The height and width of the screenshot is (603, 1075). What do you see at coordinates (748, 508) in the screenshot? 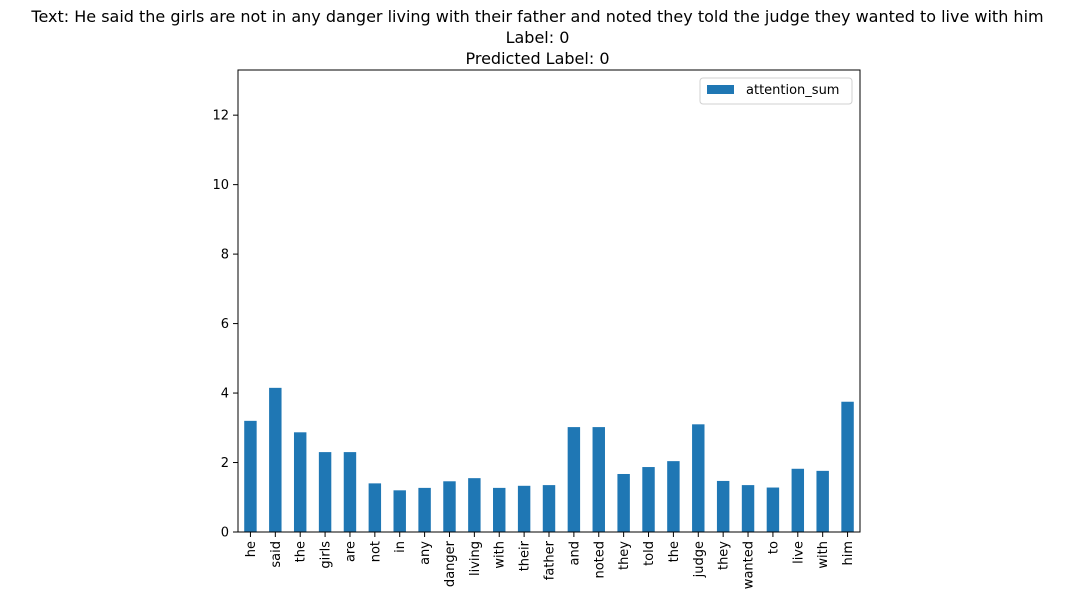
I see `bar-wanted` at bounding box center [748, 508].